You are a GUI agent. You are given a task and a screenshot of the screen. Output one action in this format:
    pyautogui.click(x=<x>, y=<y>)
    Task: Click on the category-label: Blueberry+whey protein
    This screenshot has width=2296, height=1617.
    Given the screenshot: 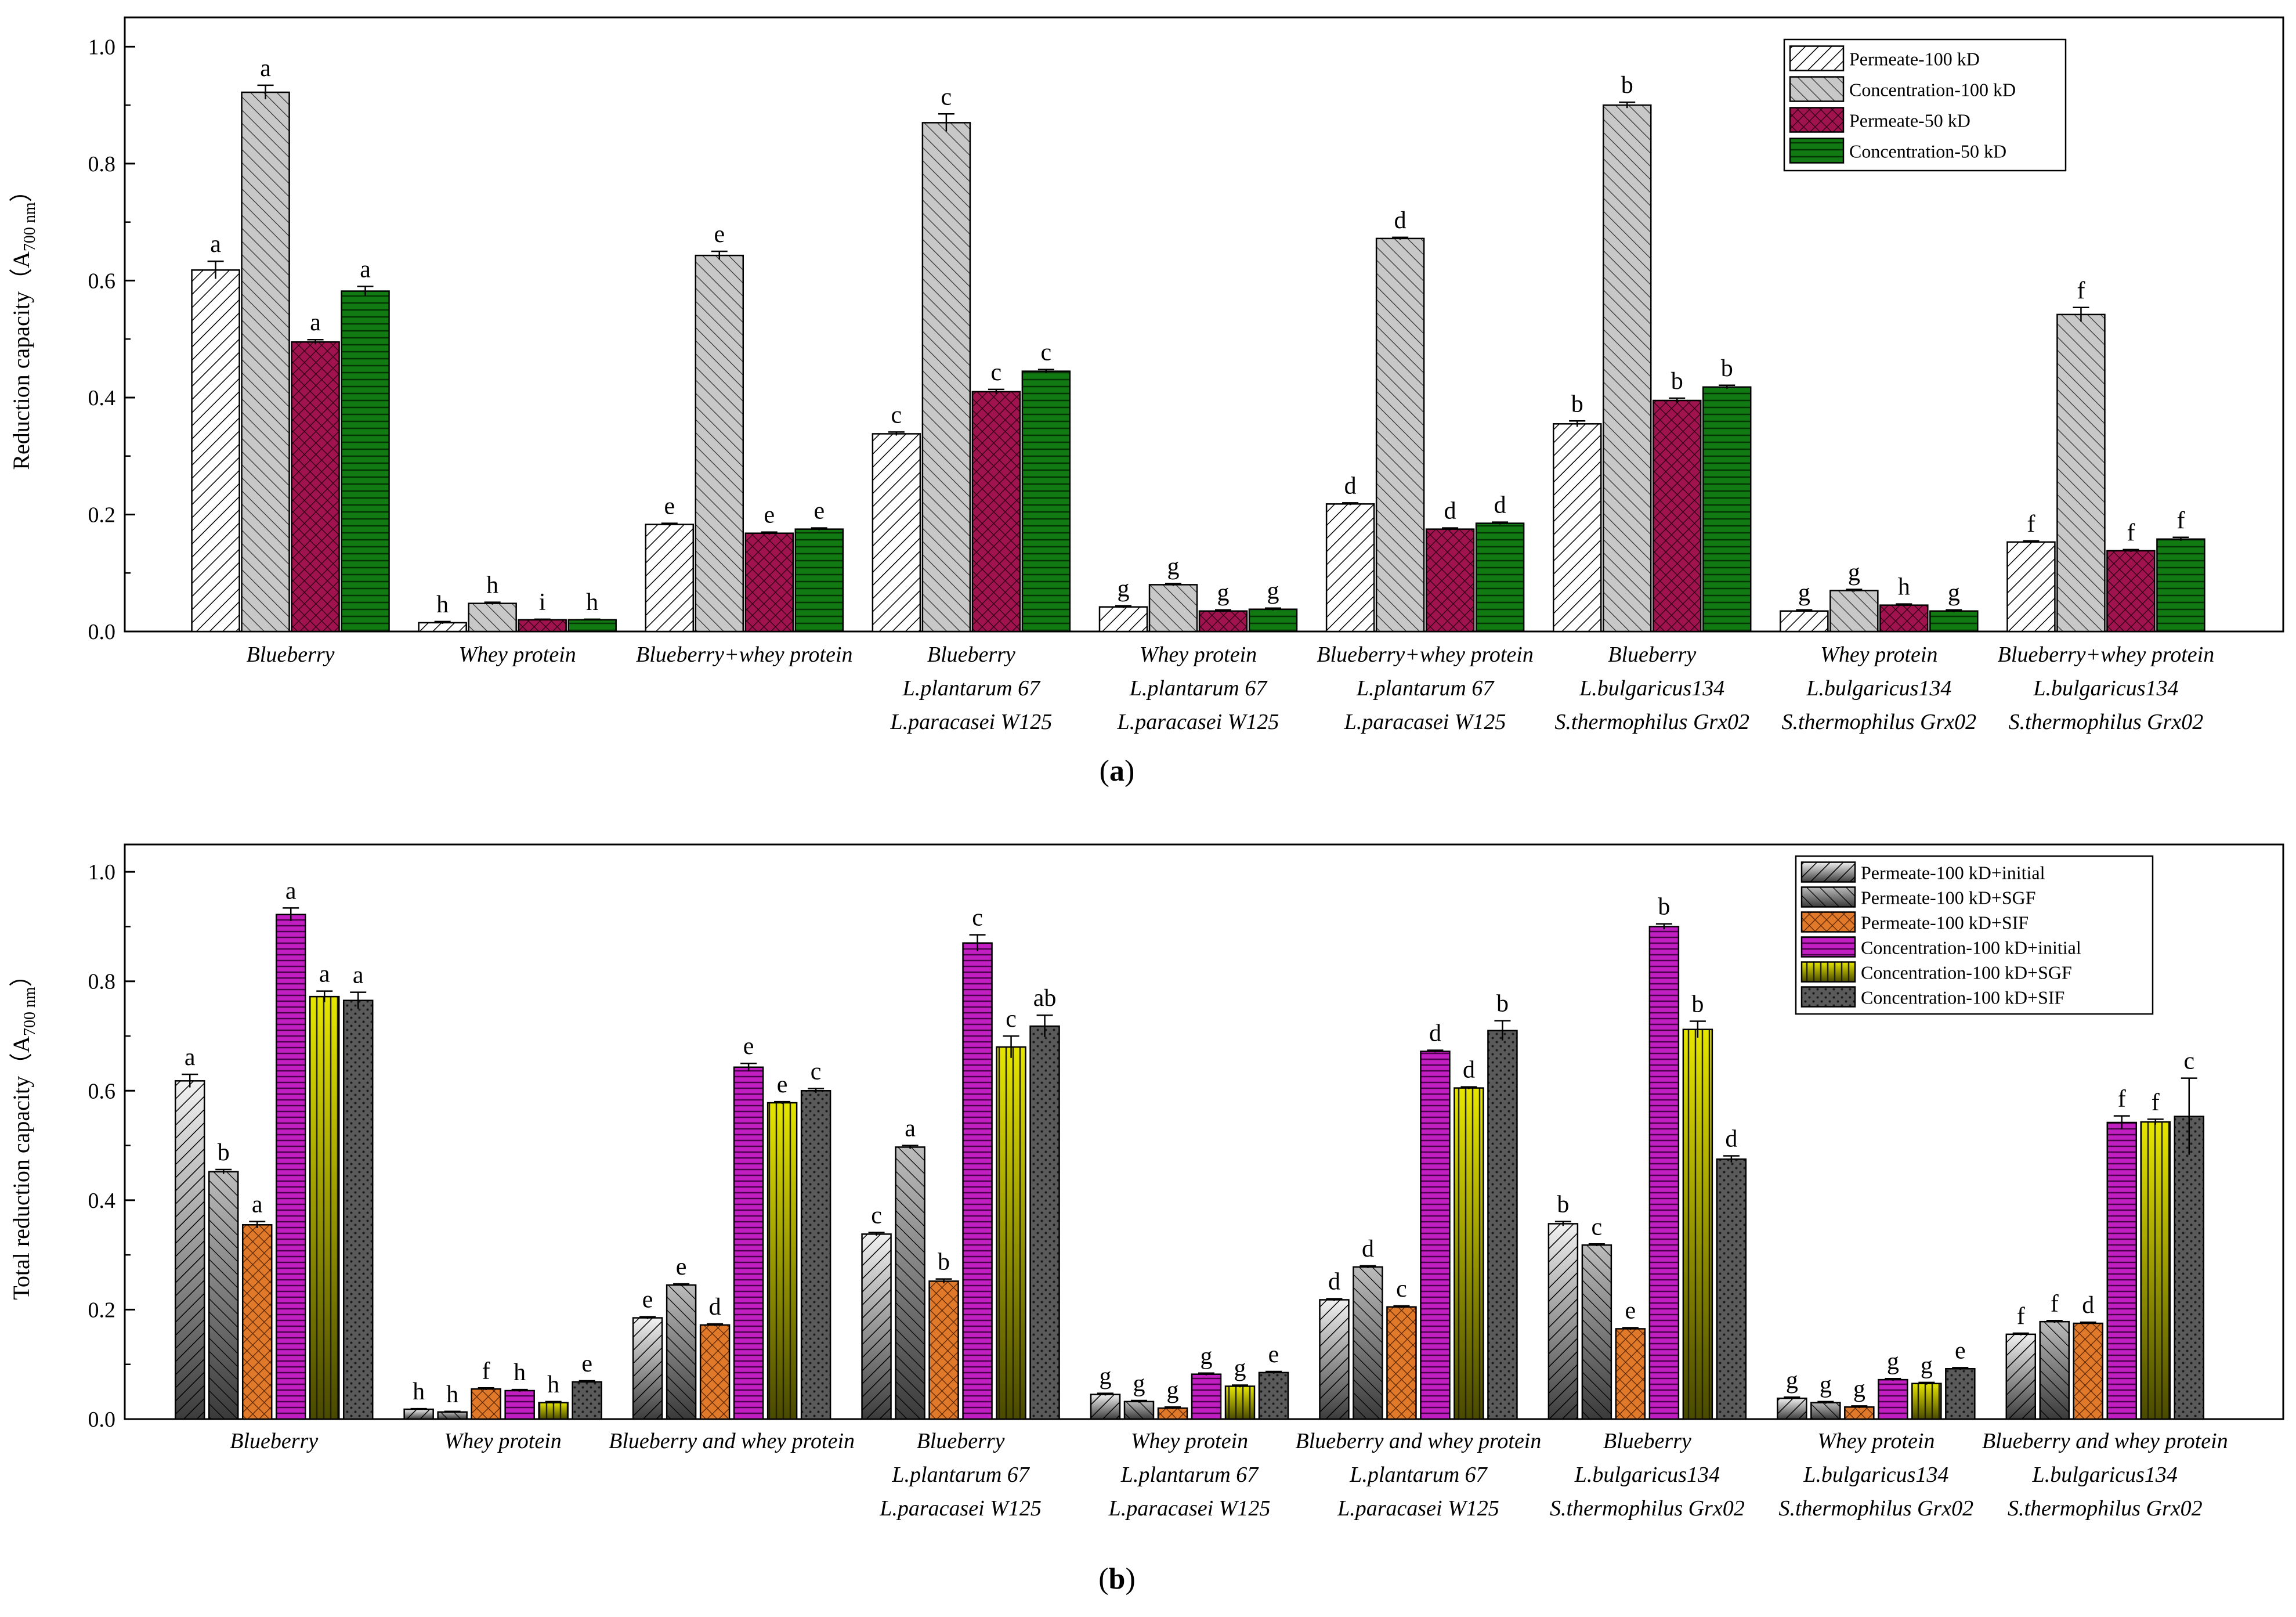 What is the action you would take?
    pyautogui.click(x=744, y=655)
    